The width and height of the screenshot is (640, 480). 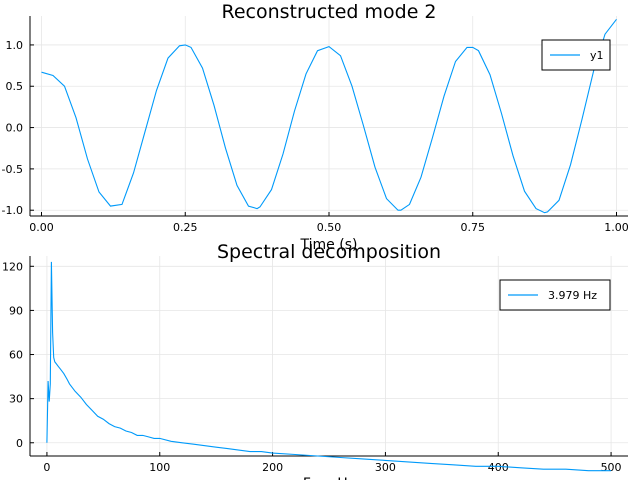 What do you see at coordinates (19, 443) in the screenshot?
I see `y-tick-label: 0` at bounding box center [19, 443].